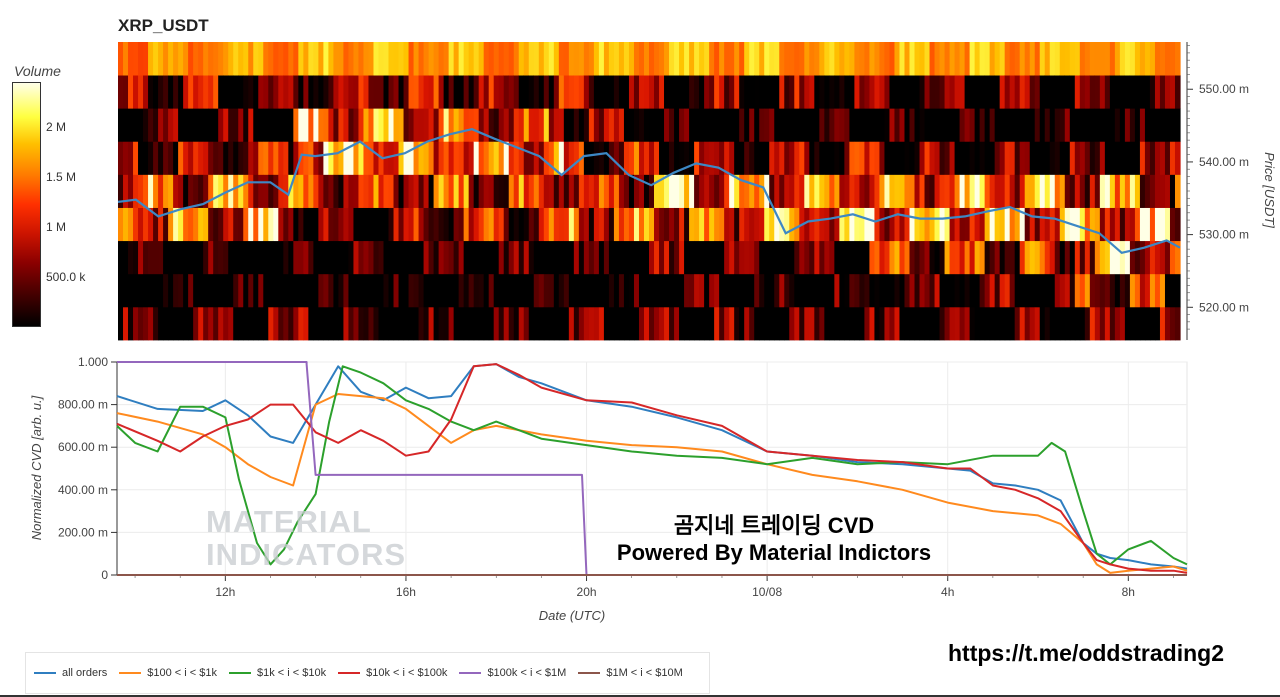  I want to click on cvd-x-tick-label: 12h, so click(225, 592).